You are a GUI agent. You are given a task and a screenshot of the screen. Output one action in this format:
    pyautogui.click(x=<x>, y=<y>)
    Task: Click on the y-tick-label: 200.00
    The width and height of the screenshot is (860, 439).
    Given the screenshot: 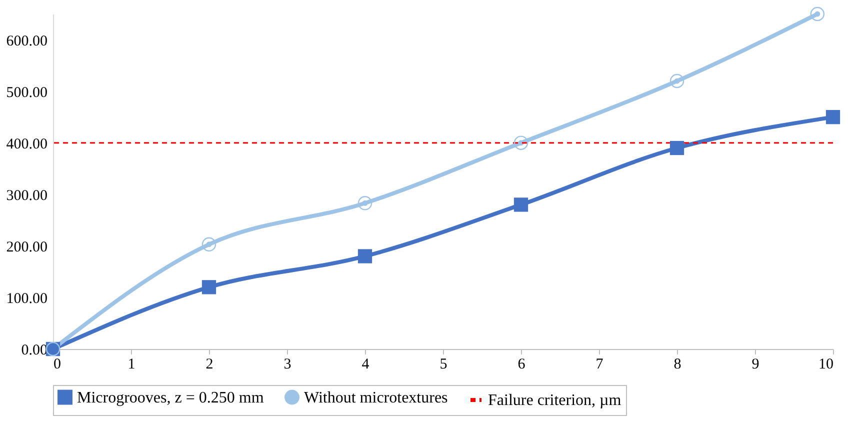 What is the action you would take?
    pyautogui.click(x=27, y=247)
    